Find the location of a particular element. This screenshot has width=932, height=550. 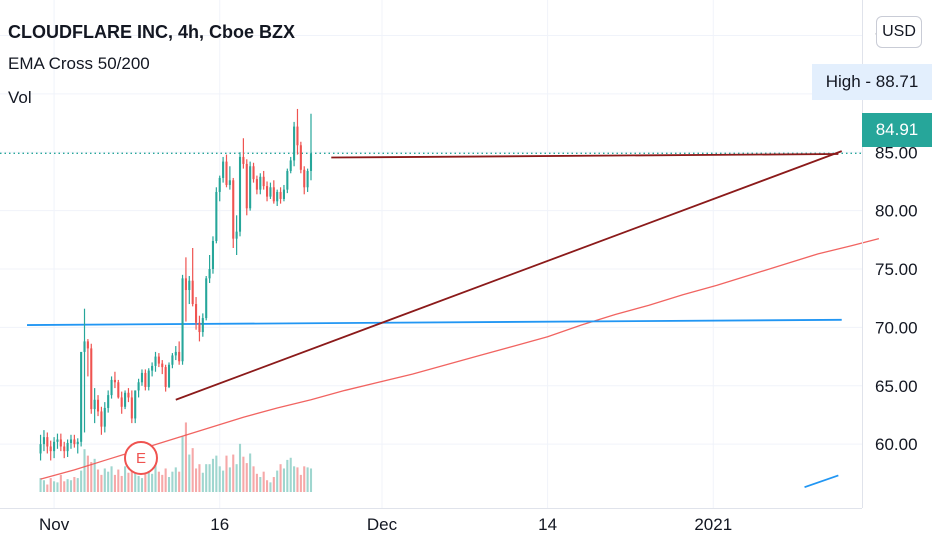

chart-title: CLOUDFLARE INC, 4h, Cboe BZX is located at coordinates (151, 32).